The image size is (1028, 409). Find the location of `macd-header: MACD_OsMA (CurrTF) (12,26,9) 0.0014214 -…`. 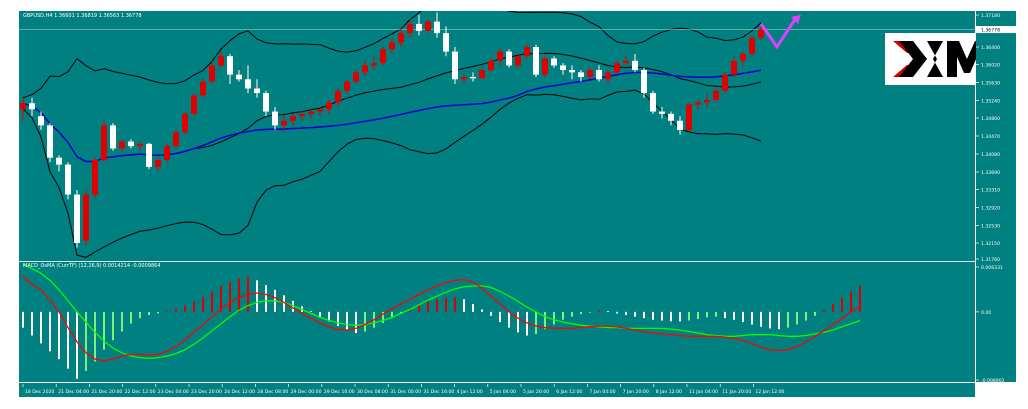

macd-header: MACD_OsMA (CurrTF) (12,26,9) 0.0014214 -… is located at coordinates (92, 266).